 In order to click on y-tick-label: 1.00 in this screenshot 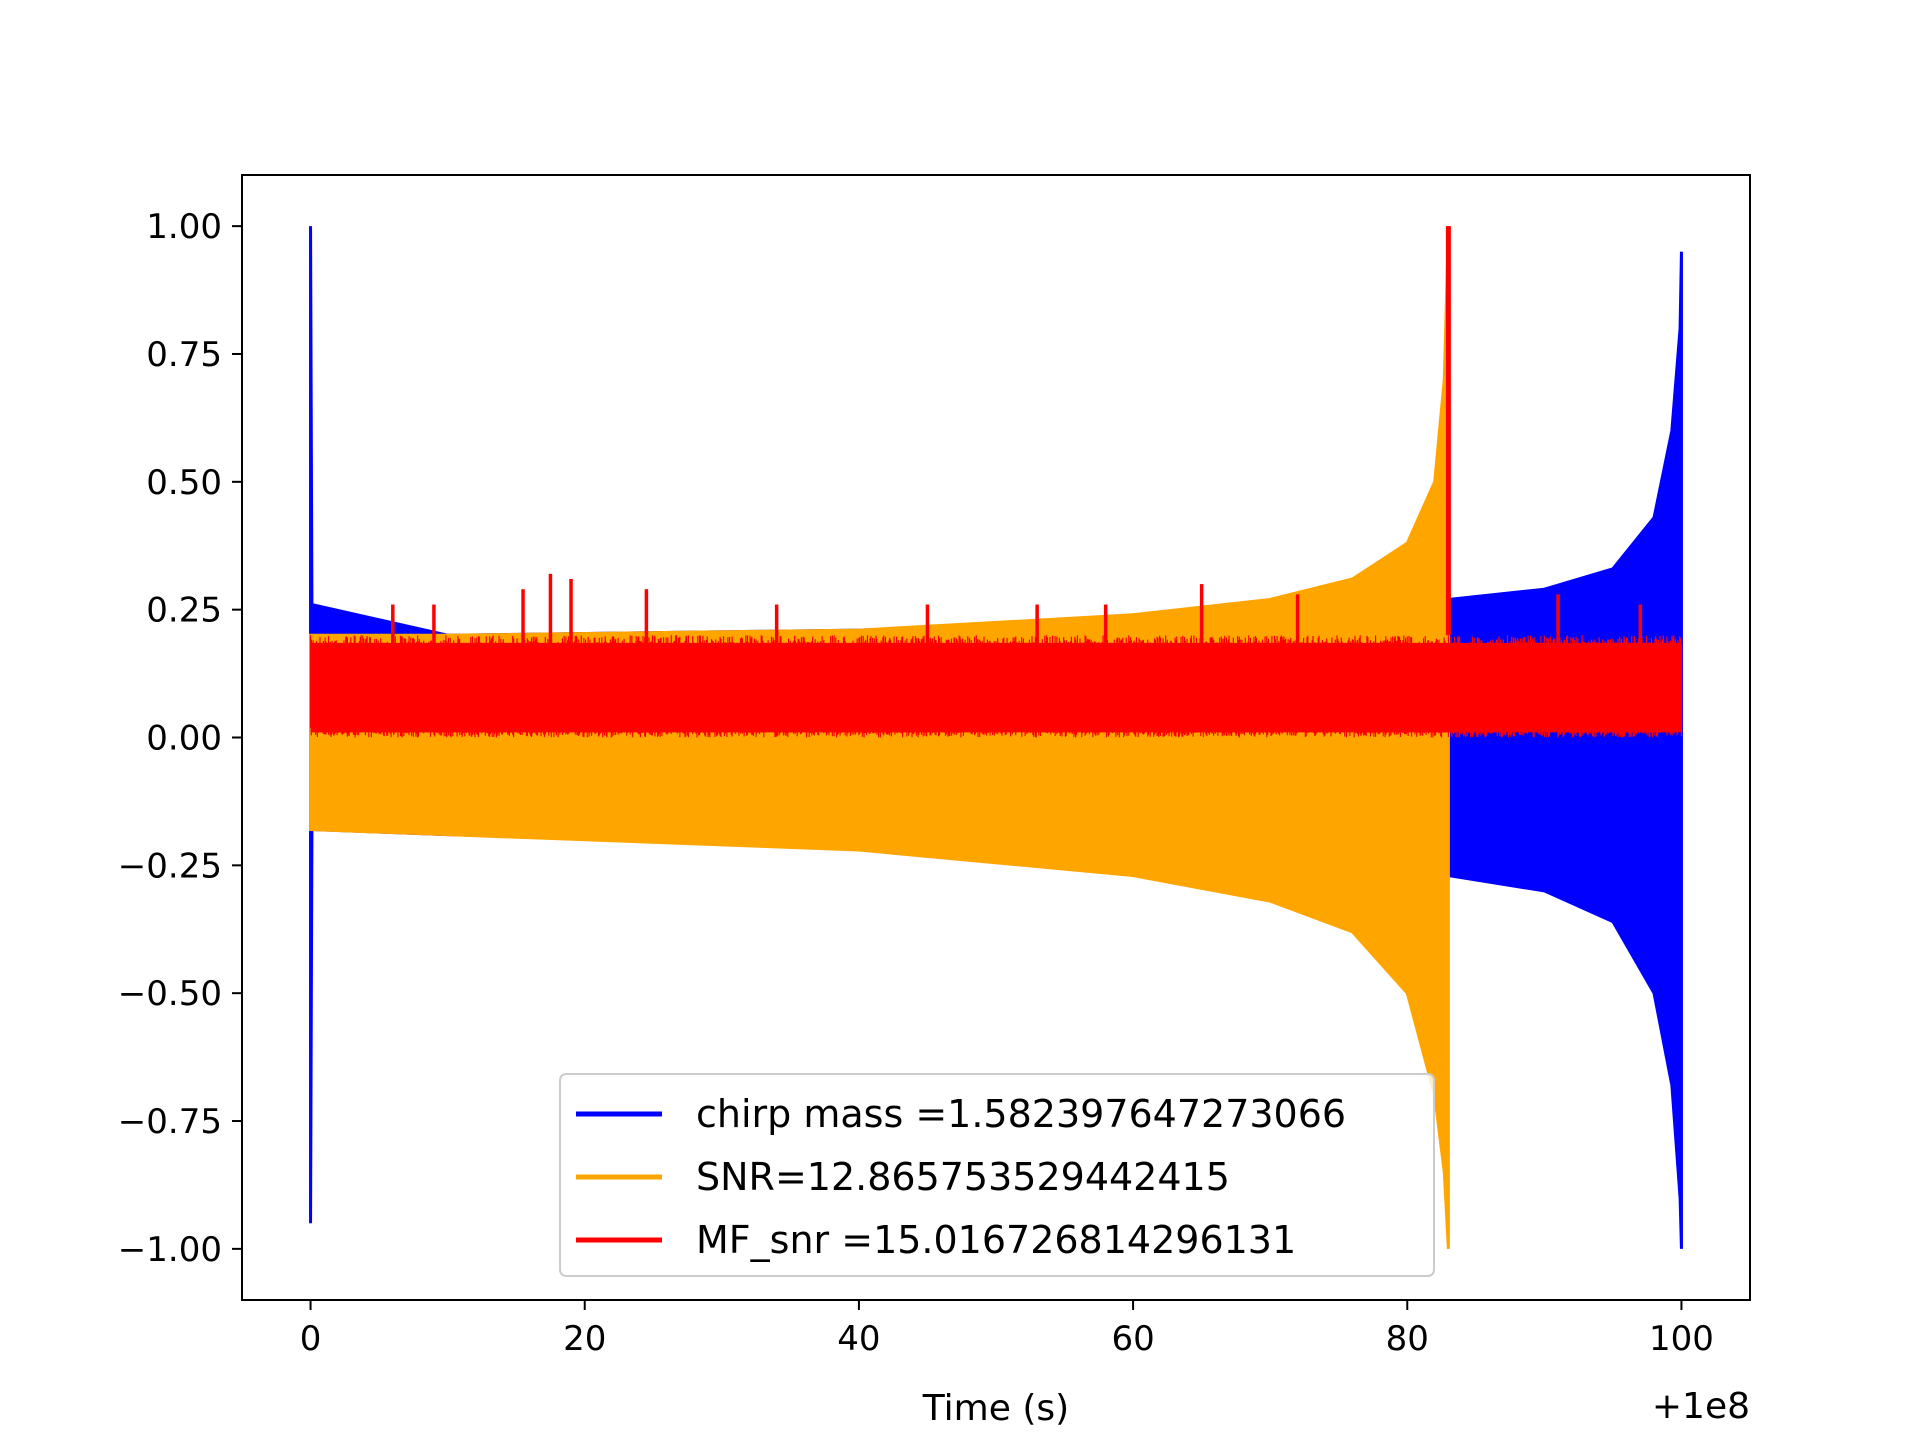, I will do `click(184, 227)`.